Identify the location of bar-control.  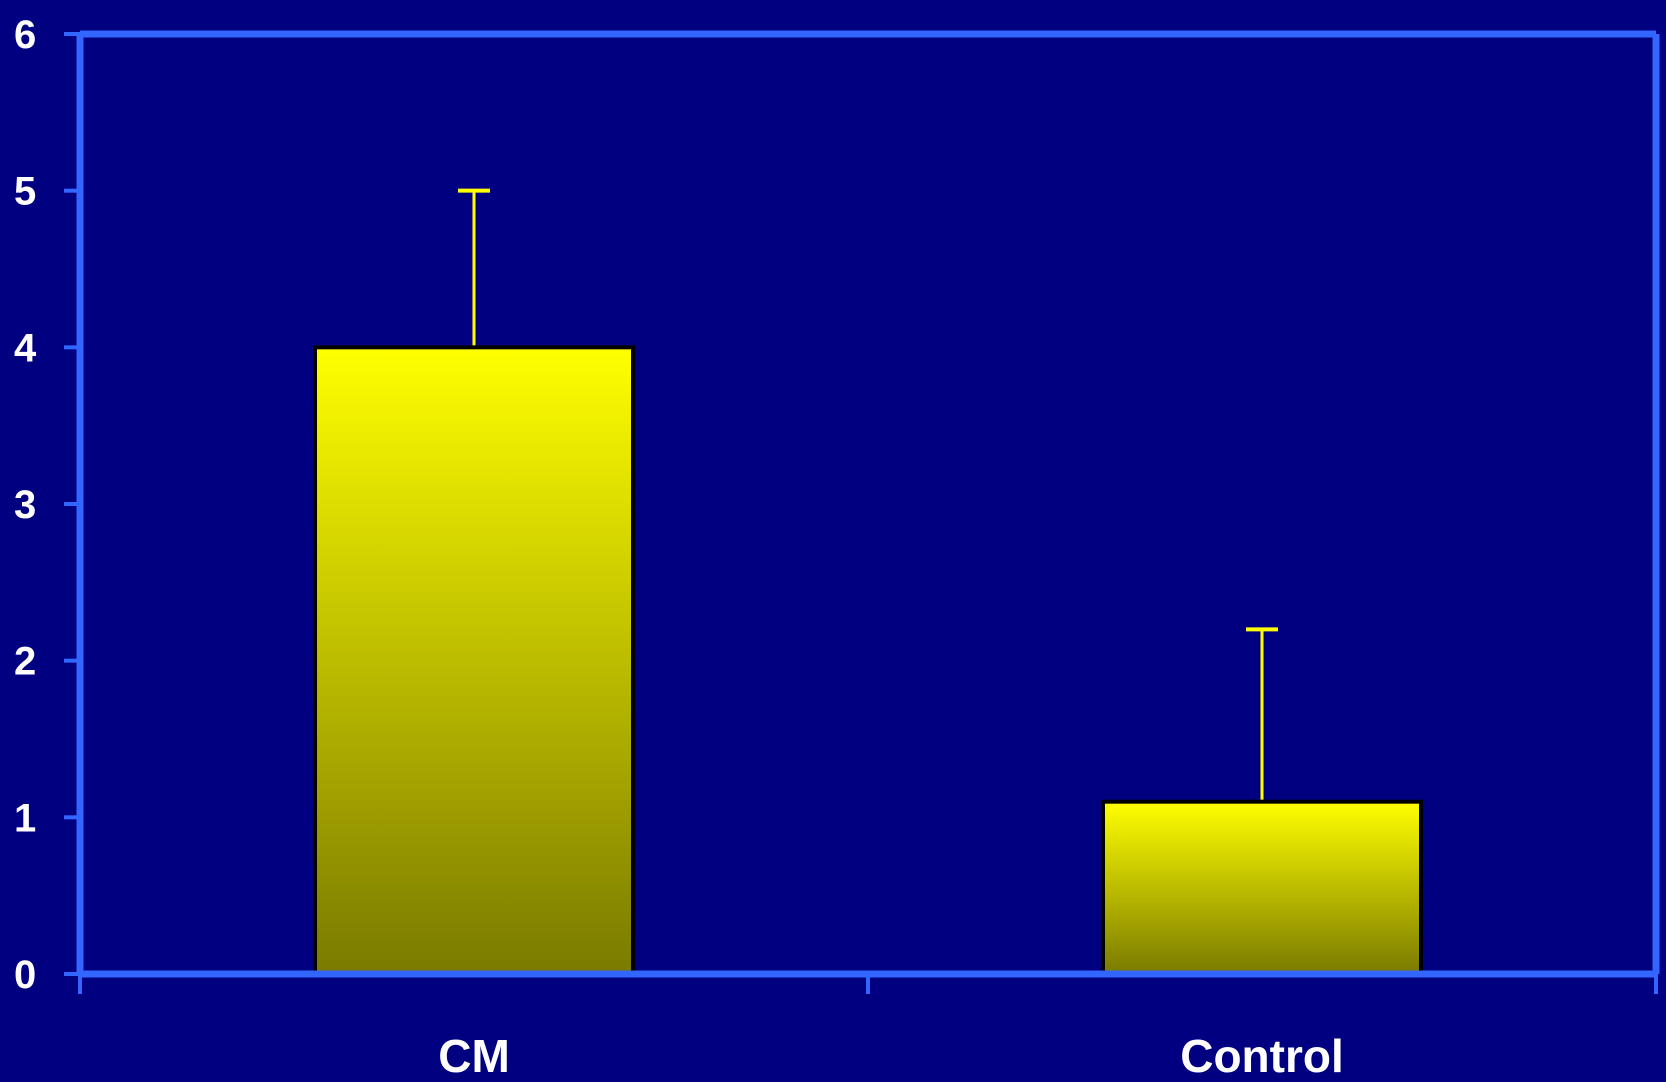
(1262, 888).